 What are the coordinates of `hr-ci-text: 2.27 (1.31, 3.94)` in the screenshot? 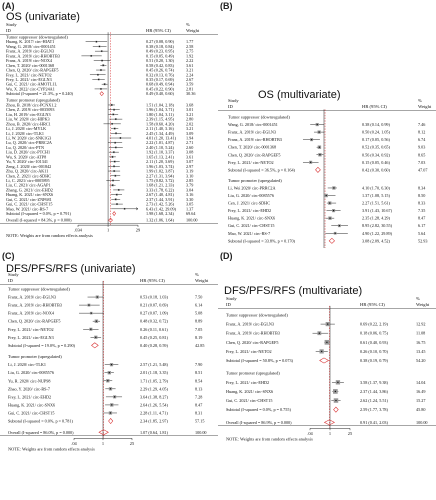 It's located at (160, 176).